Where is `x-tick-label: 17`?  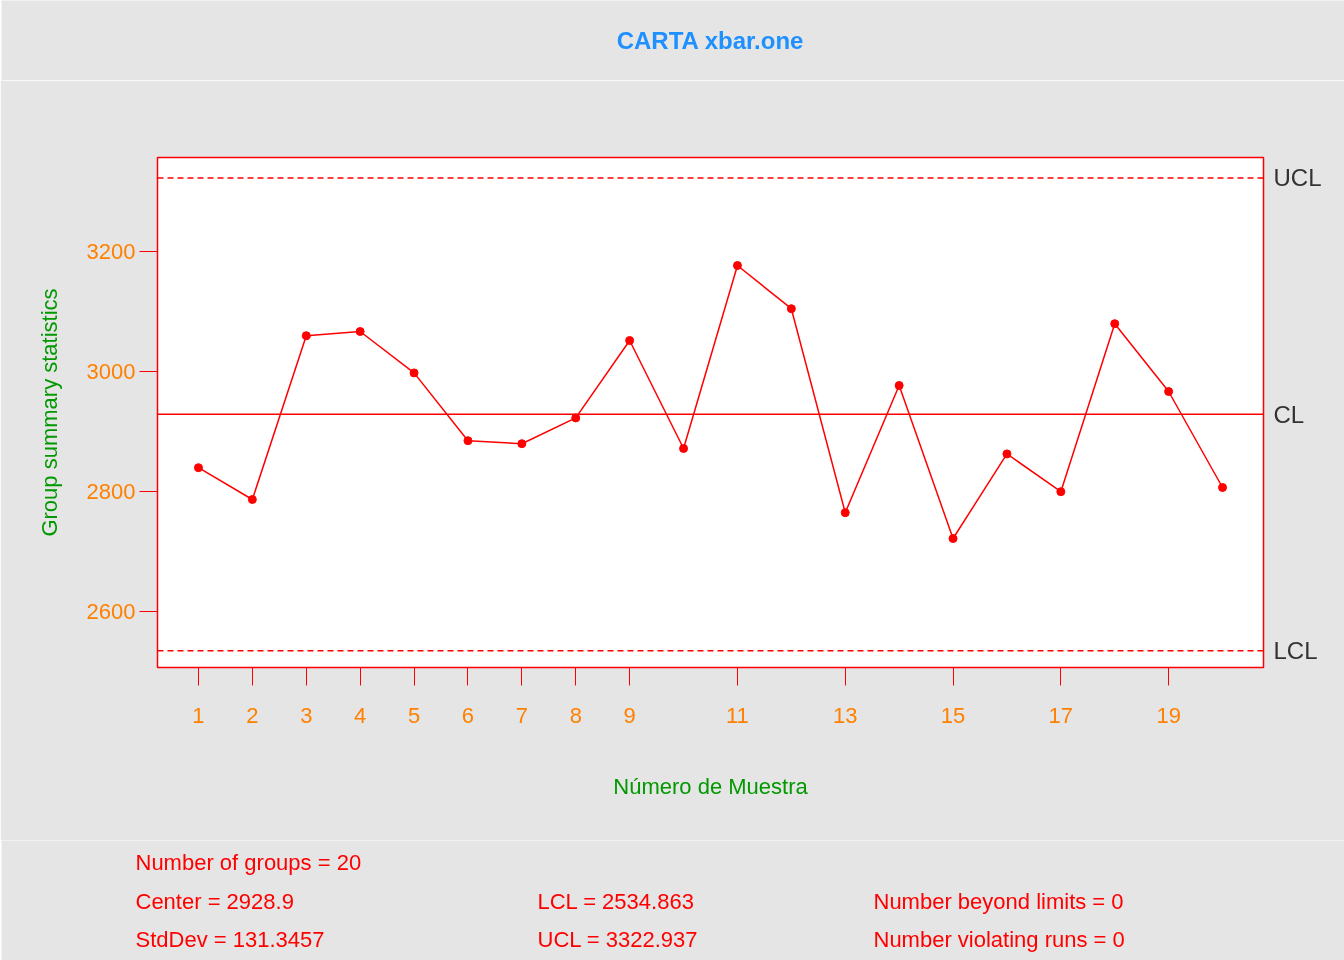
x-tick-label: 17 is located at coordinates (1061, 715).